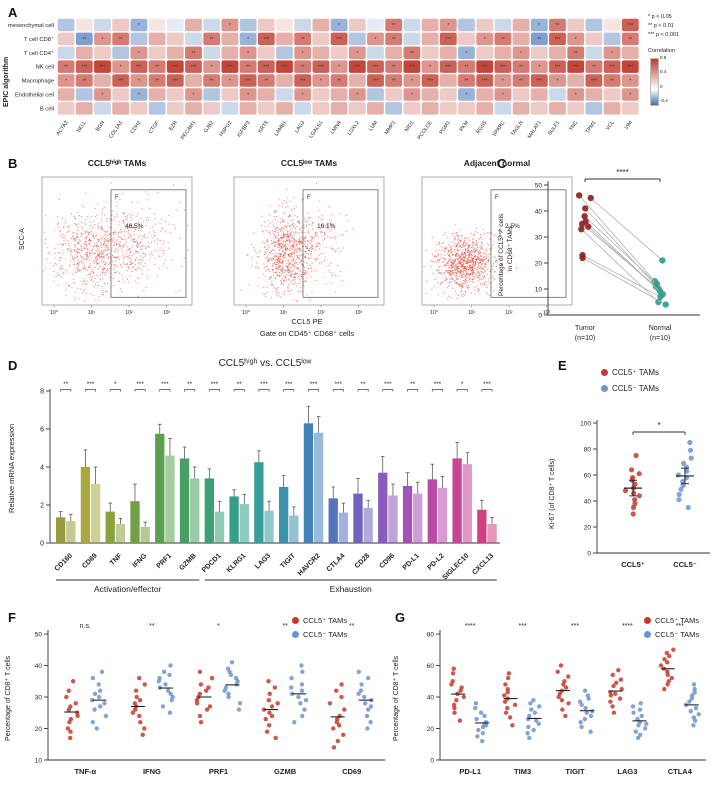 Image resolution: width=716 pixels, height=793 pixels. Describe the element at coordinates (326, 226) in the screenshot. I see `svg-text: 16.1%` at that location.